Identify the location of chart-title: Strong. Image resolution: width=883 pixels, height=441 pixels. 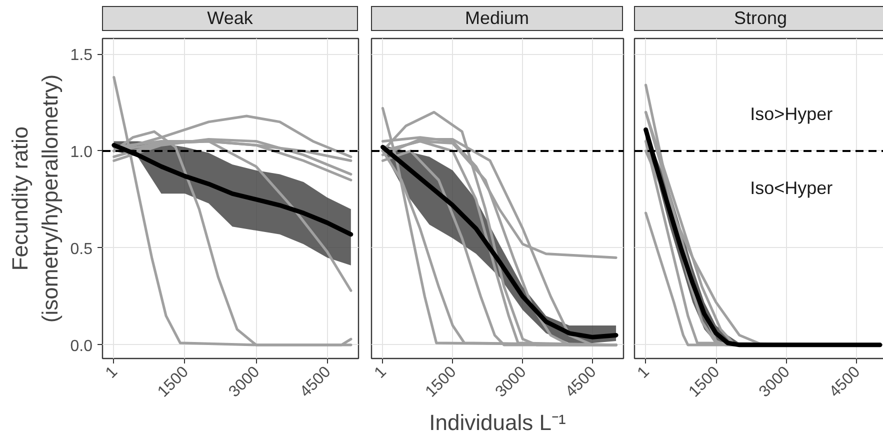
(761, 18).